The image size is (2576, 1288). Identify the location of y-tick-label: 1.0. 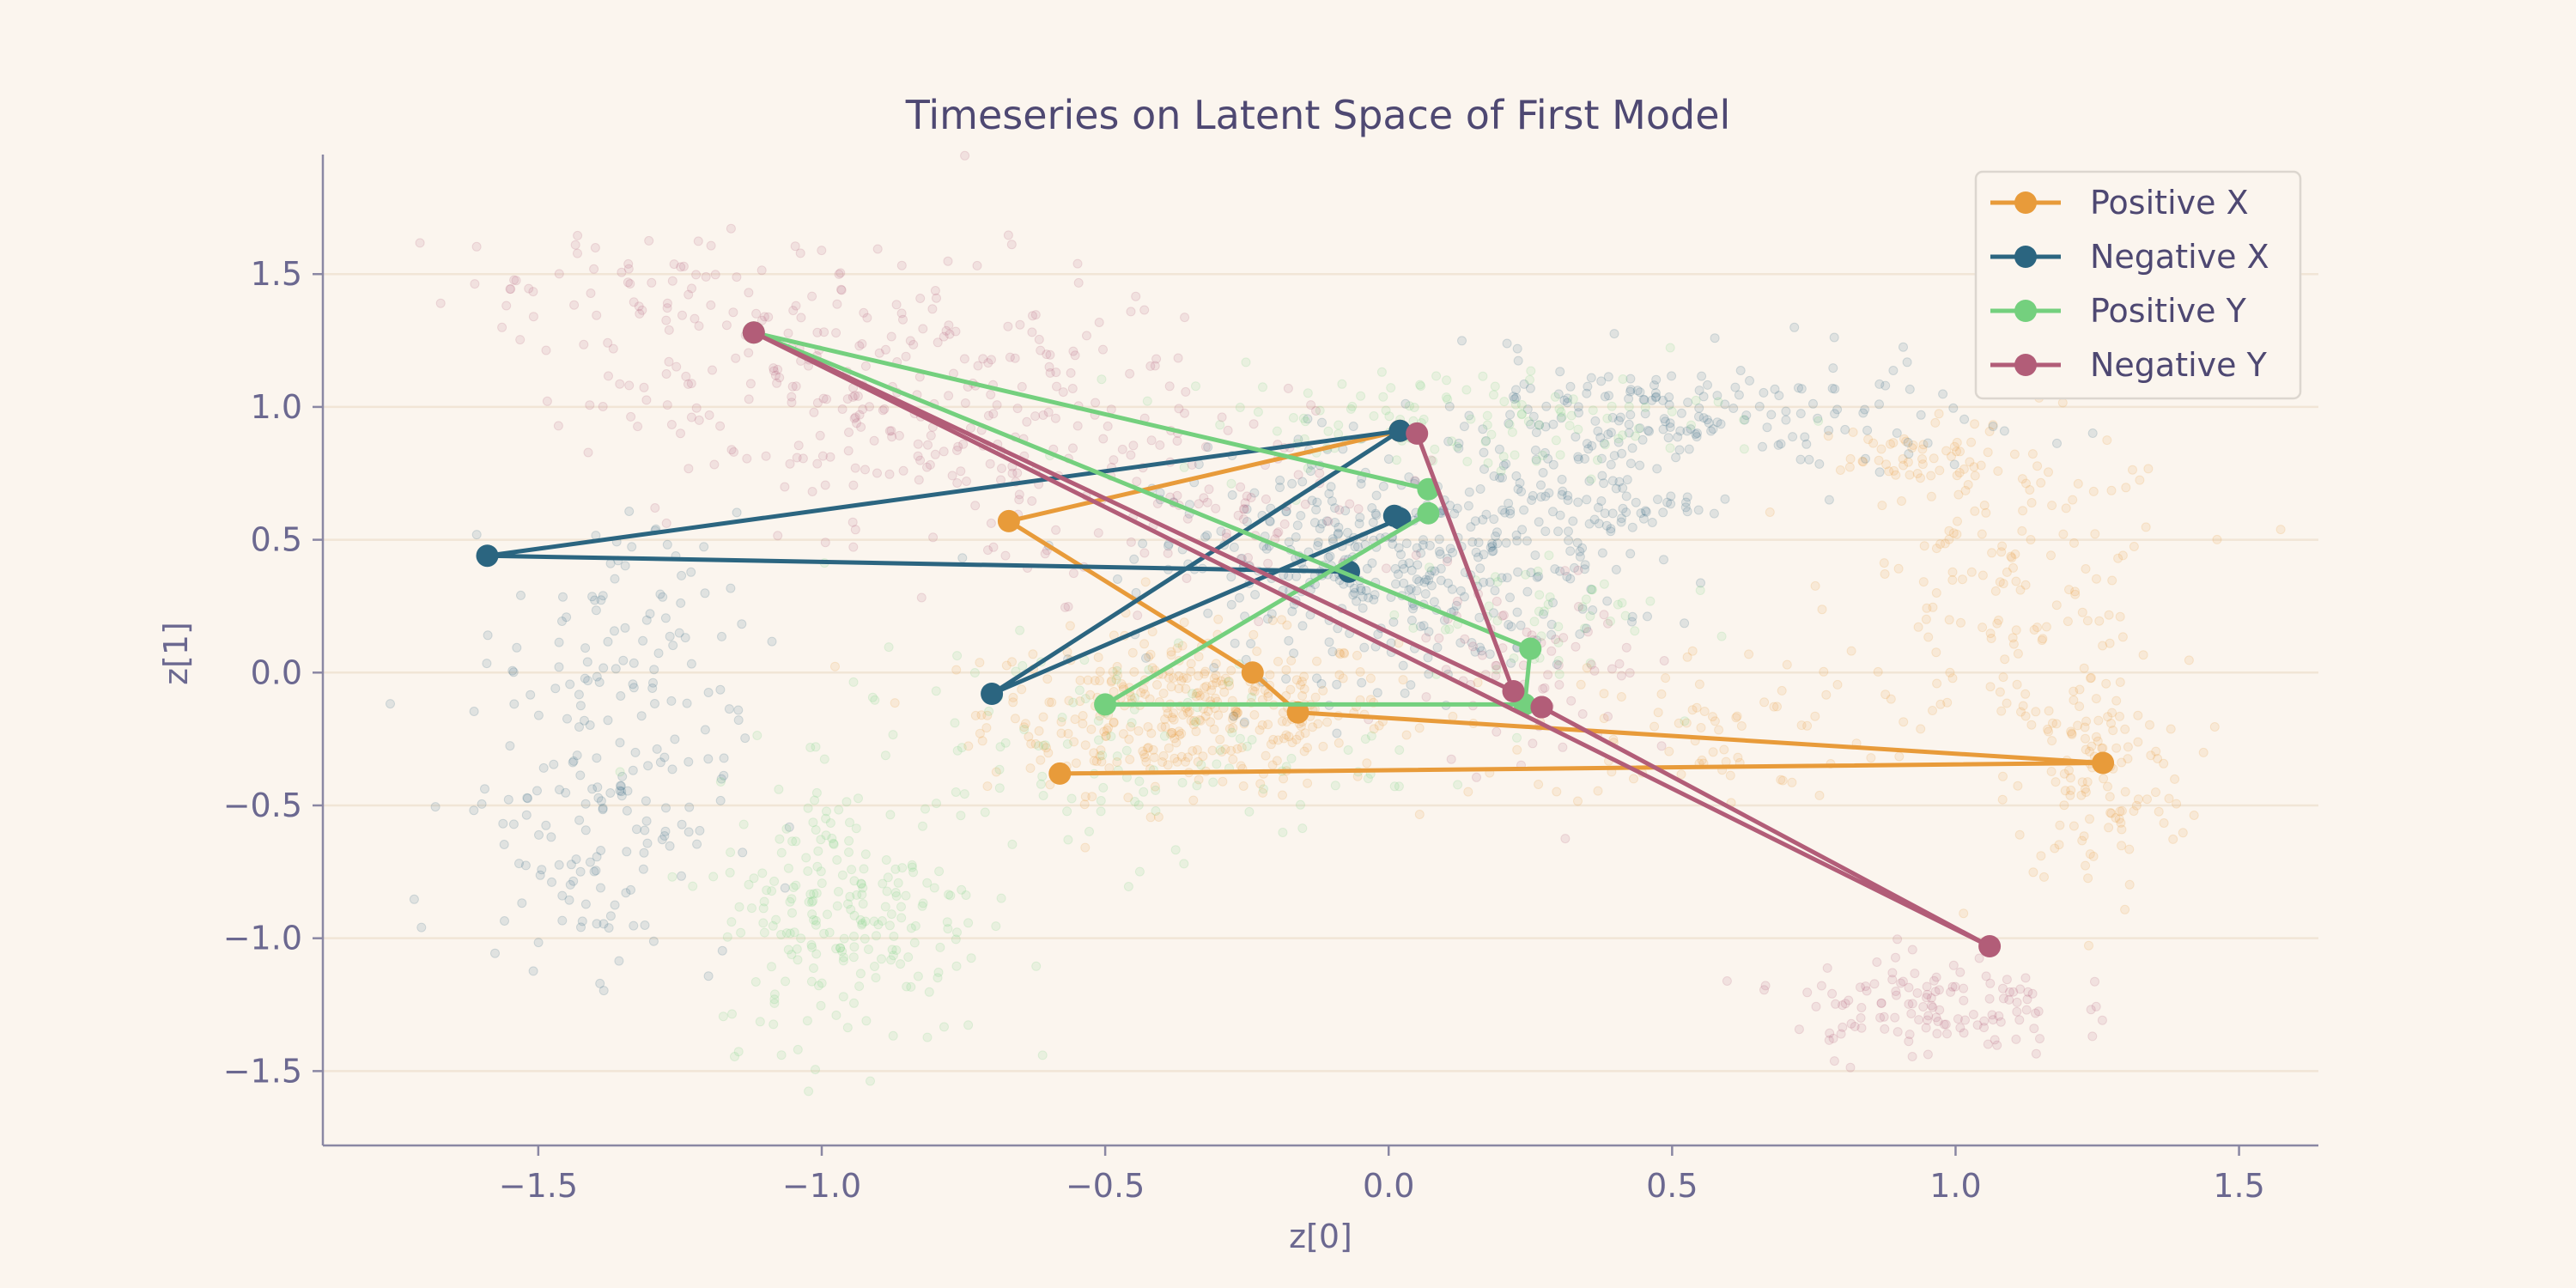
(276, 407).